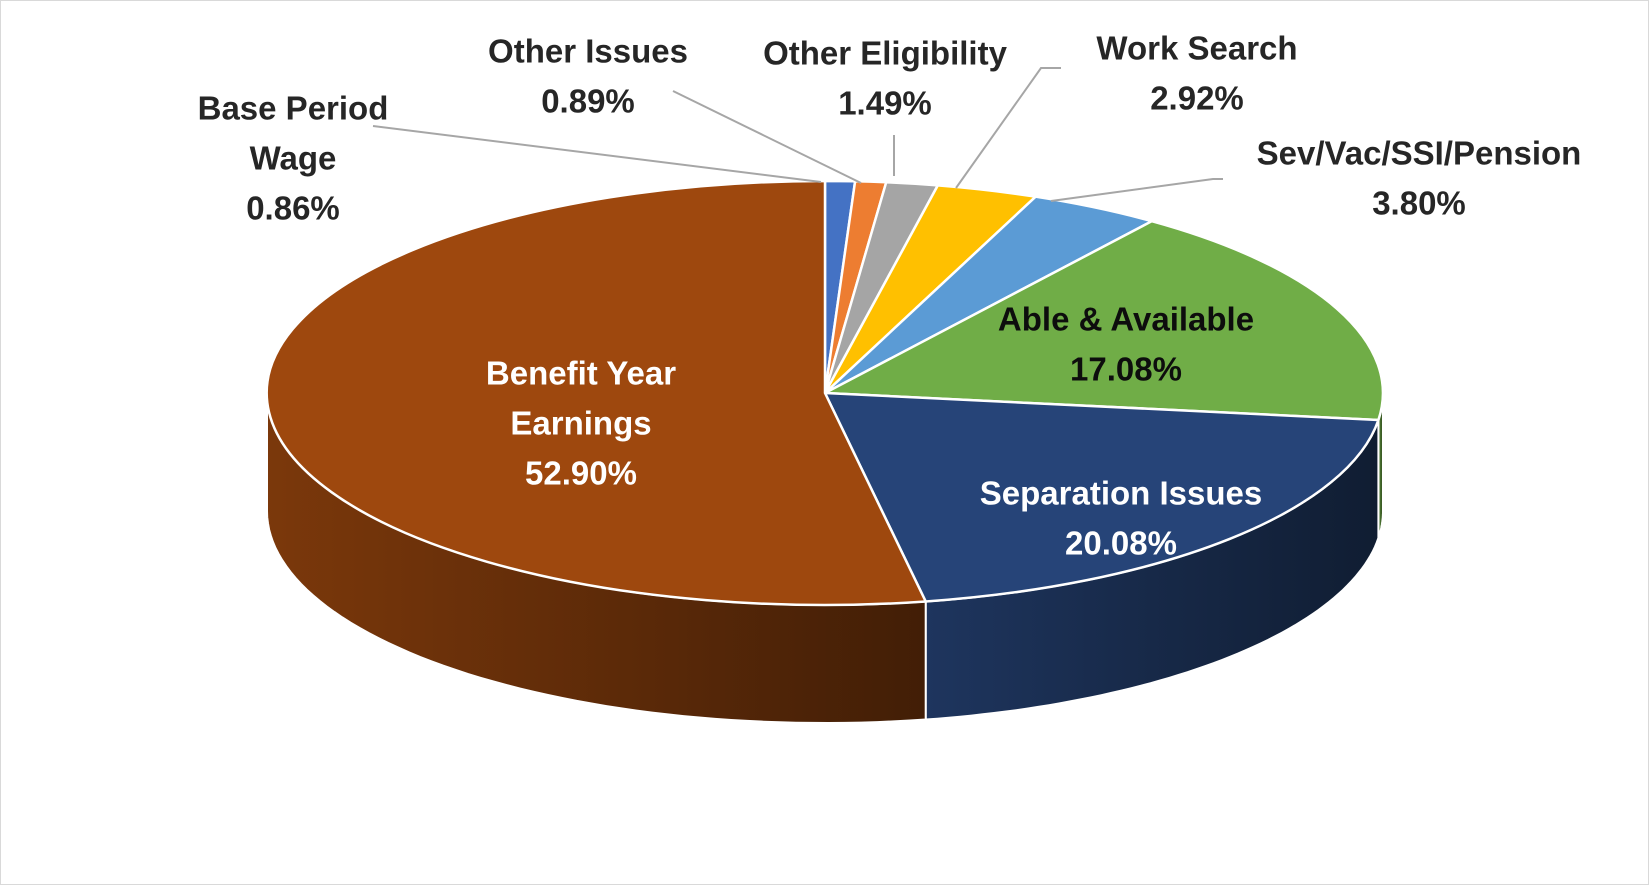  Describe the element at coordinates (588, 101) in the screenshot. I see `data-label-line: 0.89%` at that location.